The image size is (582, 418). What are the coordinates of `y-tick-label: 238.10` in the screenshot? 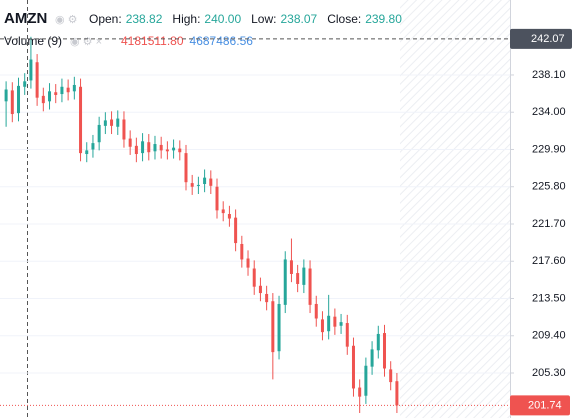 It's located at (549, 75).